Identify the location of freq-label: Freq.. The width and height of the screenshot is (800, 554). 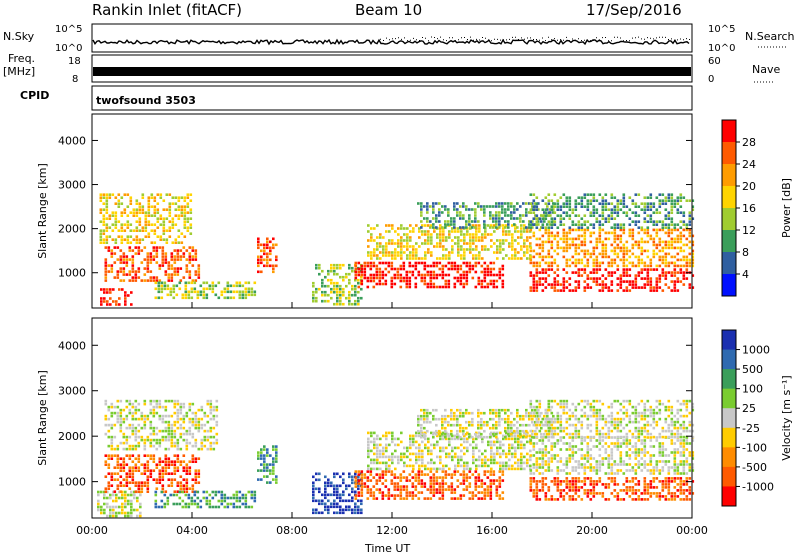
(21, 58).